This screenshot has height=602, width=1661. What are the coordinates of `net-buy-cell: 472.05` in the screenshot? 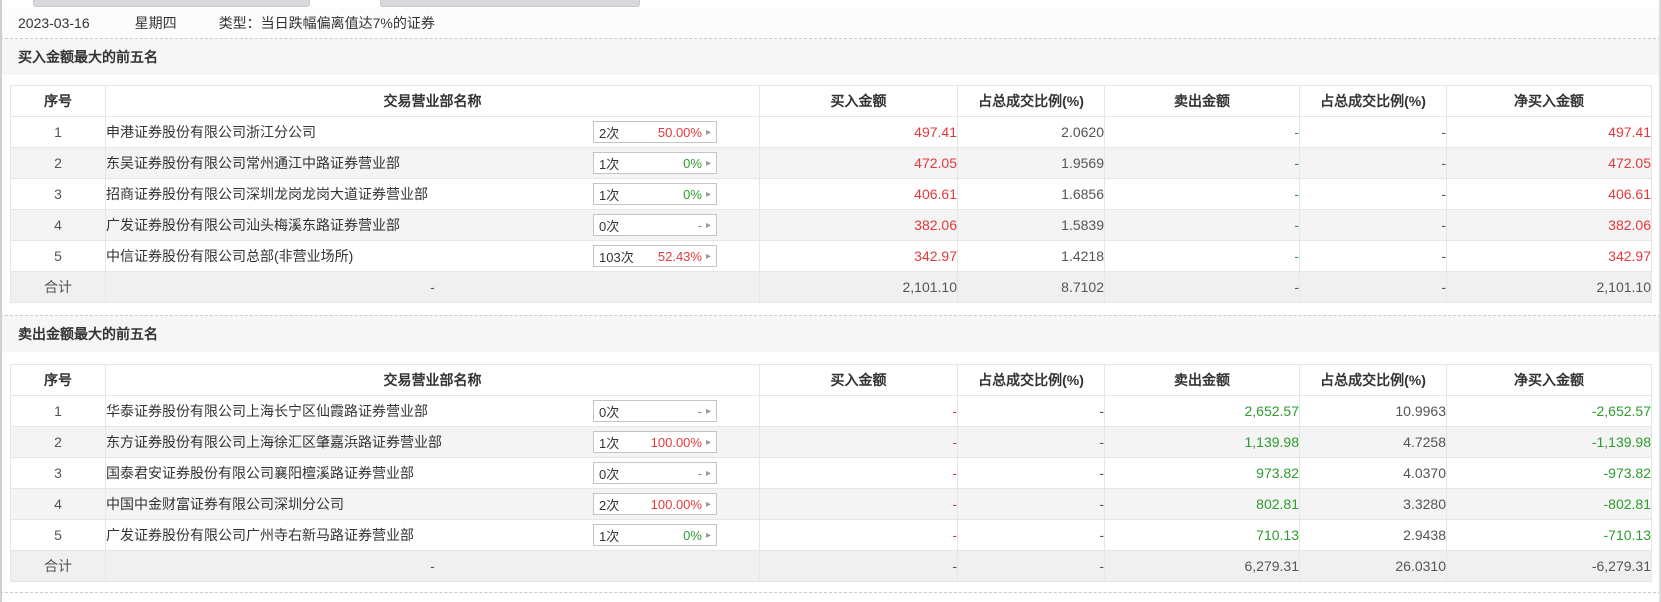 It's located at (1549, 163).